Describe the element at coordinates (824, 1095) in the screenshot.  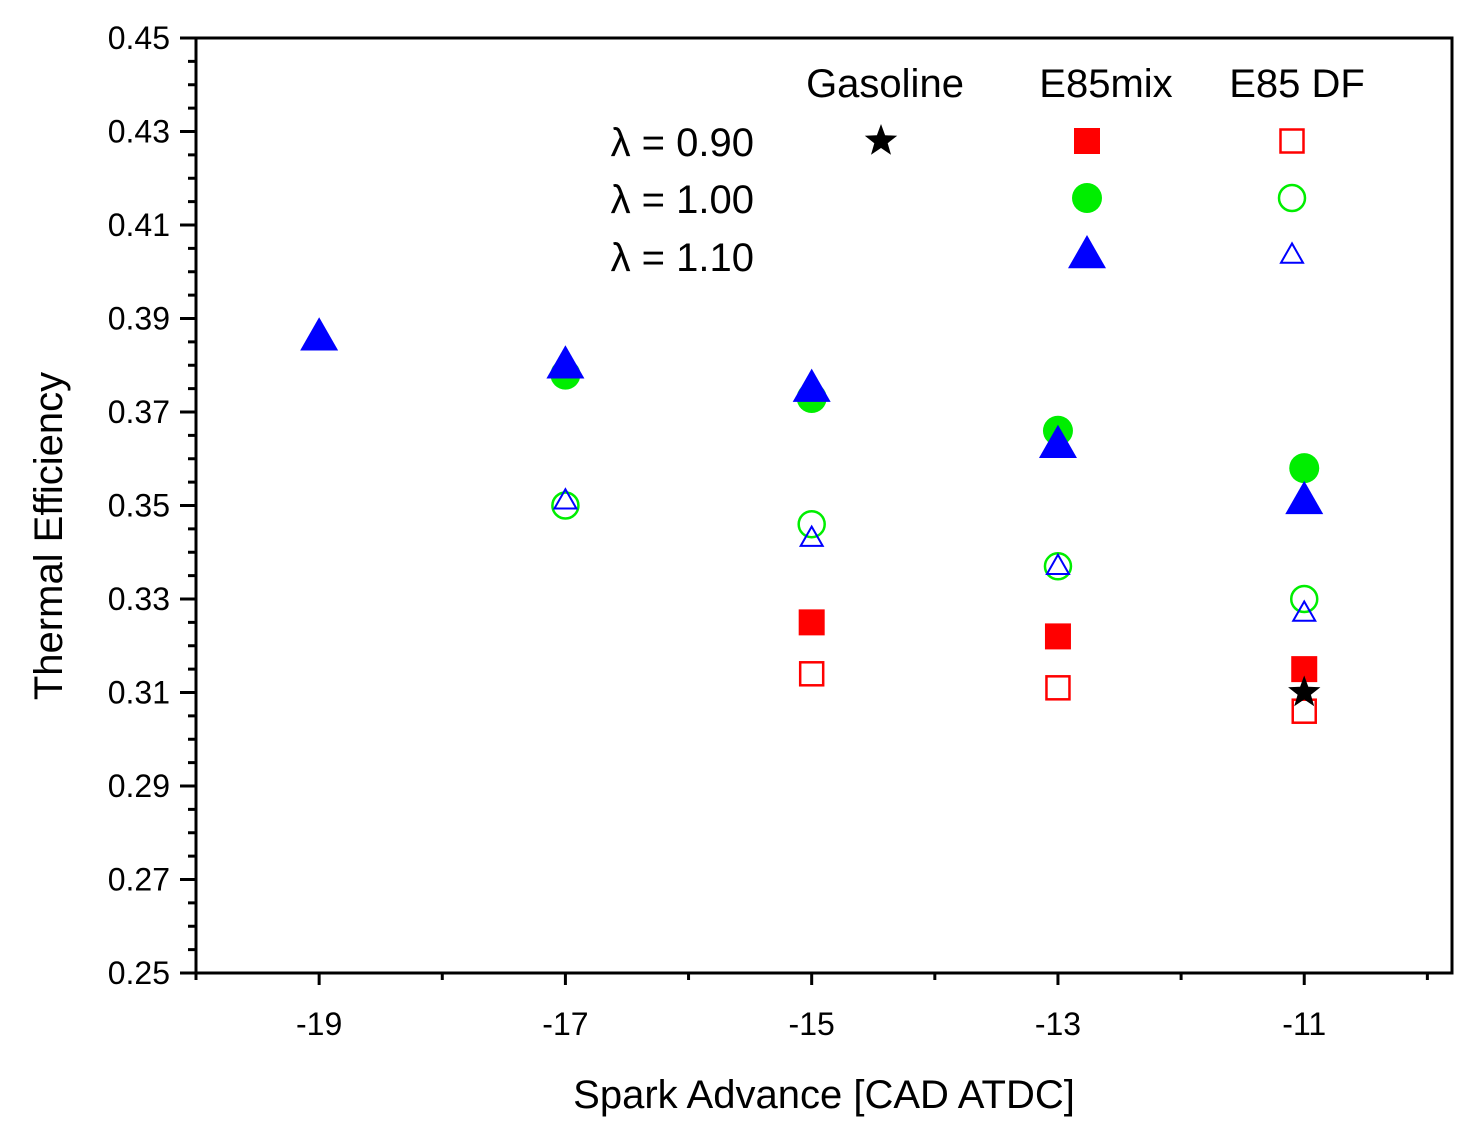
I see `x-axis-title: Spark Advance [CAD ATDC]` at that location.